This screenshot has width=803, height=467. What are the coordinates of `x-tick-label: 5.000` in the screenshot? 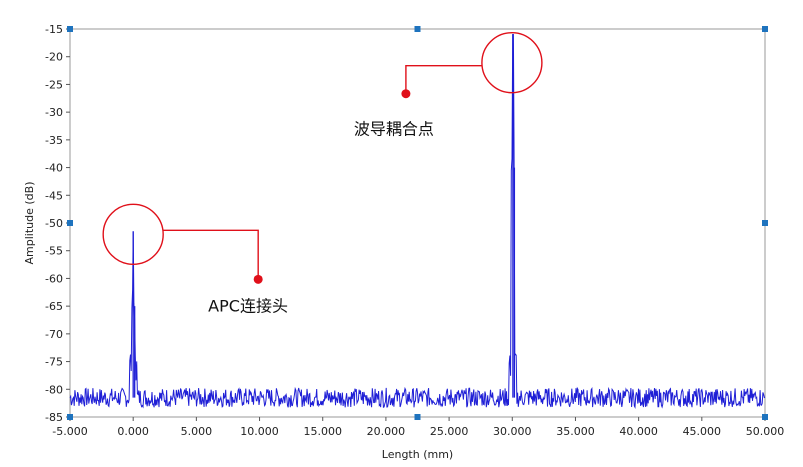 It's located at (197, 431).